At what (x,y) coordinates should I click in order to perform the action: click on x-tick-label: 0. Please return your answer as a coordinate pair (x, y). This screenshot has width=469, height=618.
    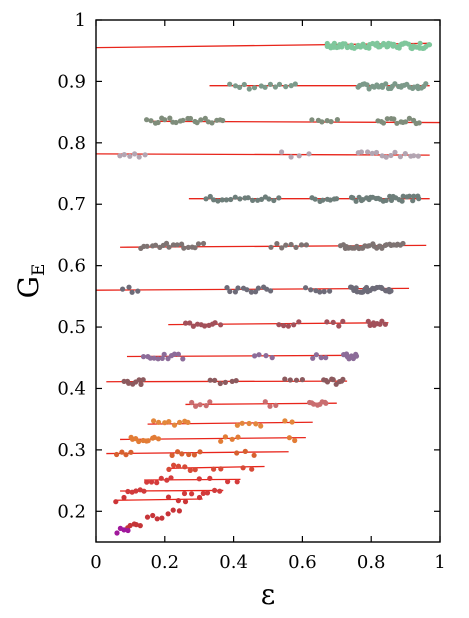
    Looking at the image, I should click on (95, 562).